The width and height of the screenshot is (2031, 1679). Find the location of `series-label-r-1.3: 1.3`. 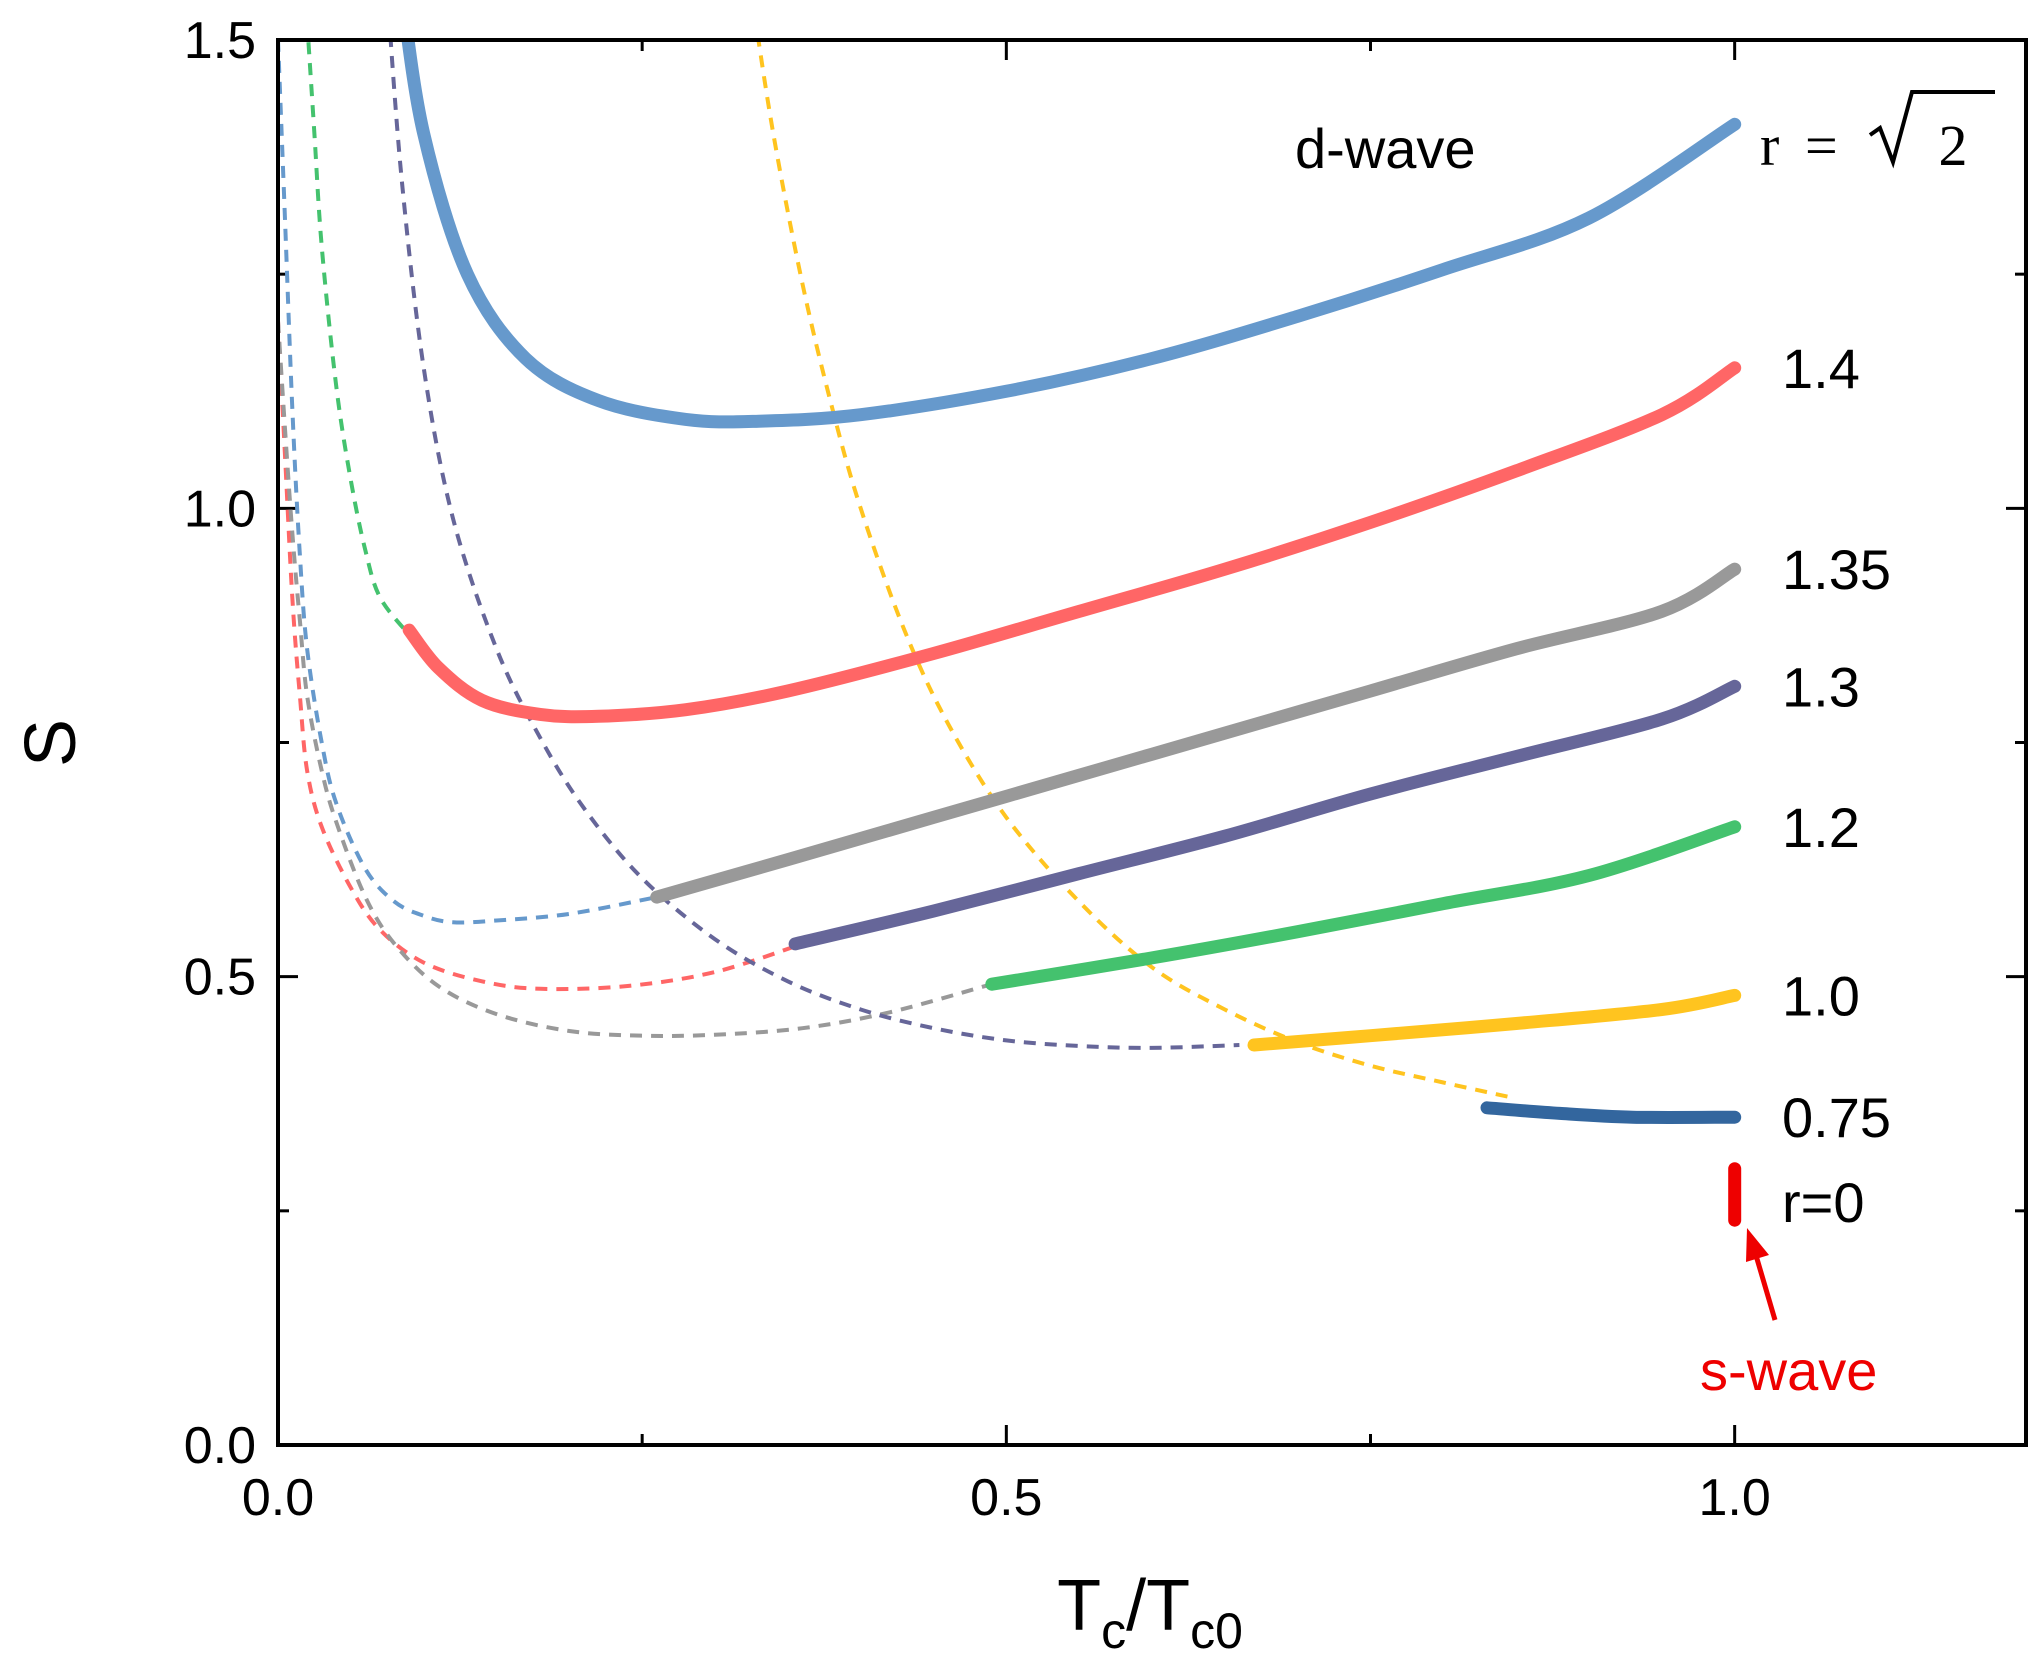

series-label-r-1.3: 1.3 is located at coordinates (1821, 686).